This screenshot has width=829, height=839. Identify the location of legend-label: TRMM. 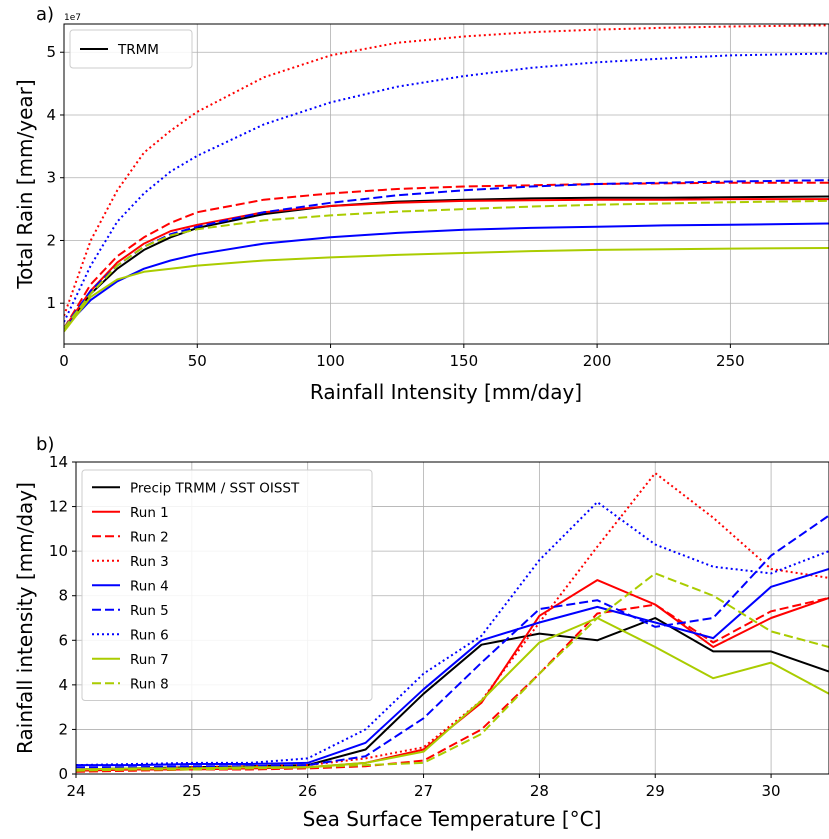
(138, 50).